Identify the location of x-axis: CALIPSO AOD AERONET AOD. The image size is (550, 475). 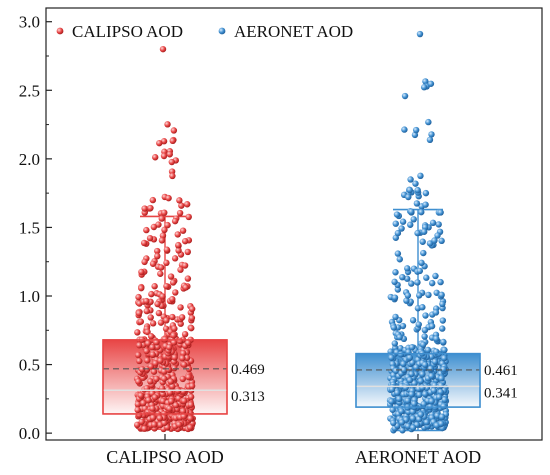
(293, 450).